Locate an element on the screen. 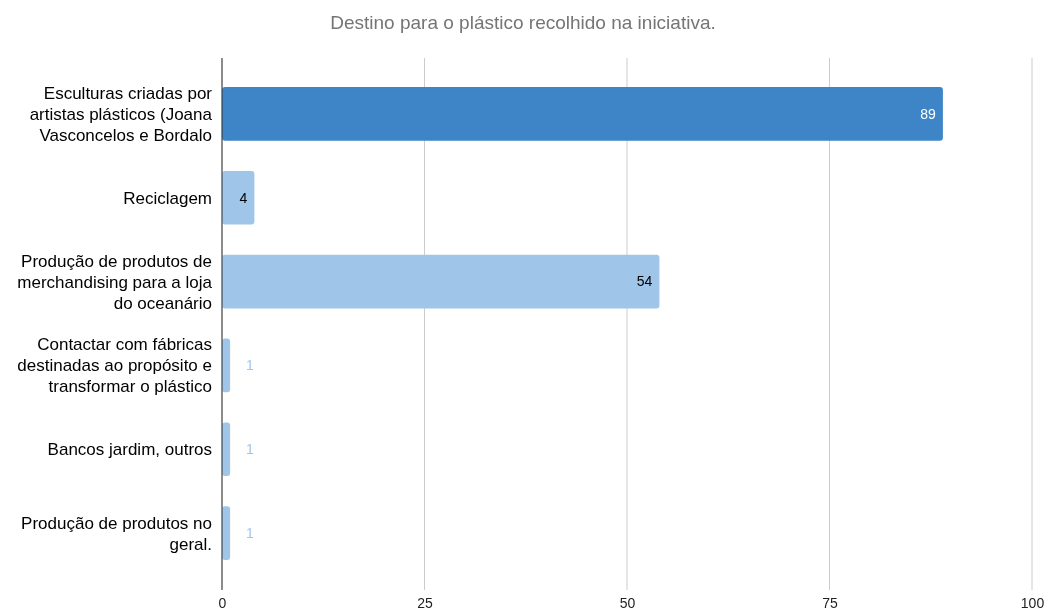  chart-title: Destino para o plástico recolhido na iniciativa. is located at coordinates (523, 22).